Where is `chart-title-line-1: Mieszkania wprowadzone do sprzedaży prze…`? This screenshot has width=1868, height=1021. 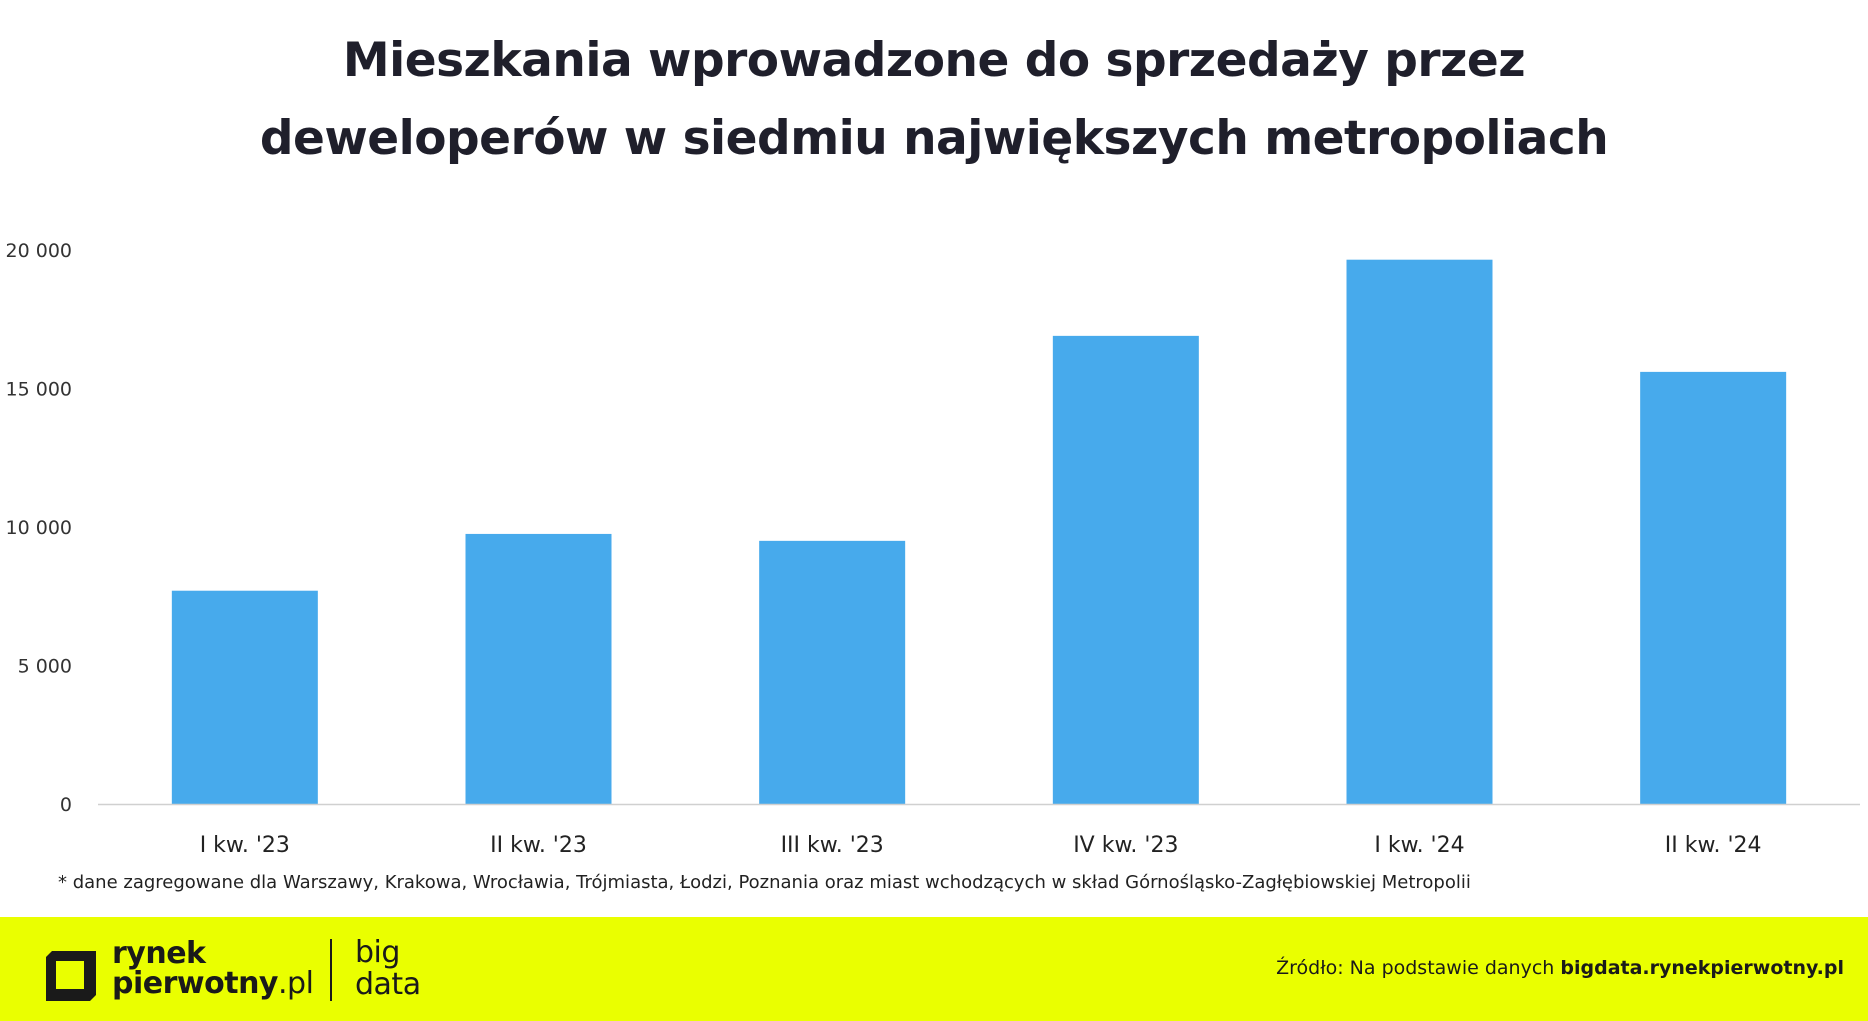
chart-title-line-1: Mieszkania wprowadzone do sprzedaży prze… is located at coordinates (934, 60).